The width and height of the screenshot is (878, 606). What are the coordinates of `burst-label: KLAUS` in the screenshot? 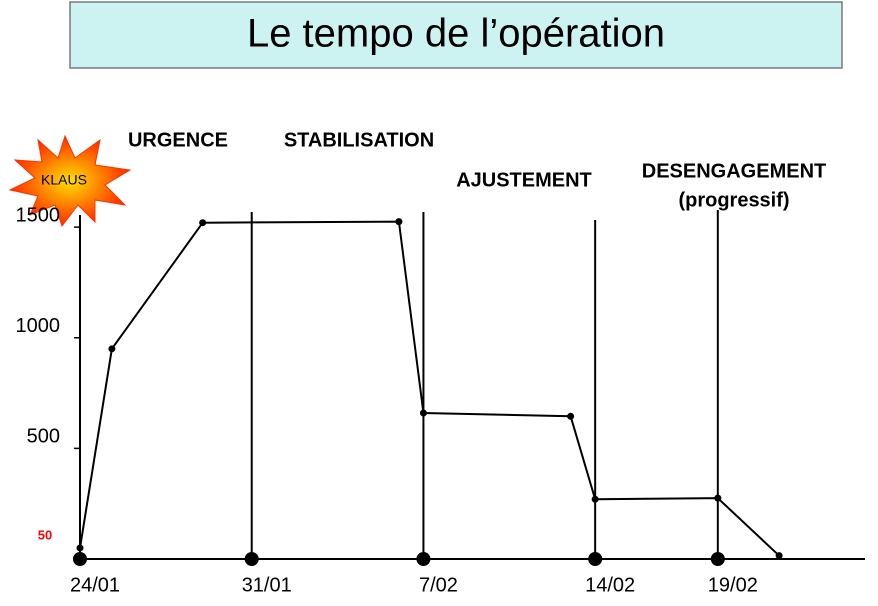 It's located at (64, 180).